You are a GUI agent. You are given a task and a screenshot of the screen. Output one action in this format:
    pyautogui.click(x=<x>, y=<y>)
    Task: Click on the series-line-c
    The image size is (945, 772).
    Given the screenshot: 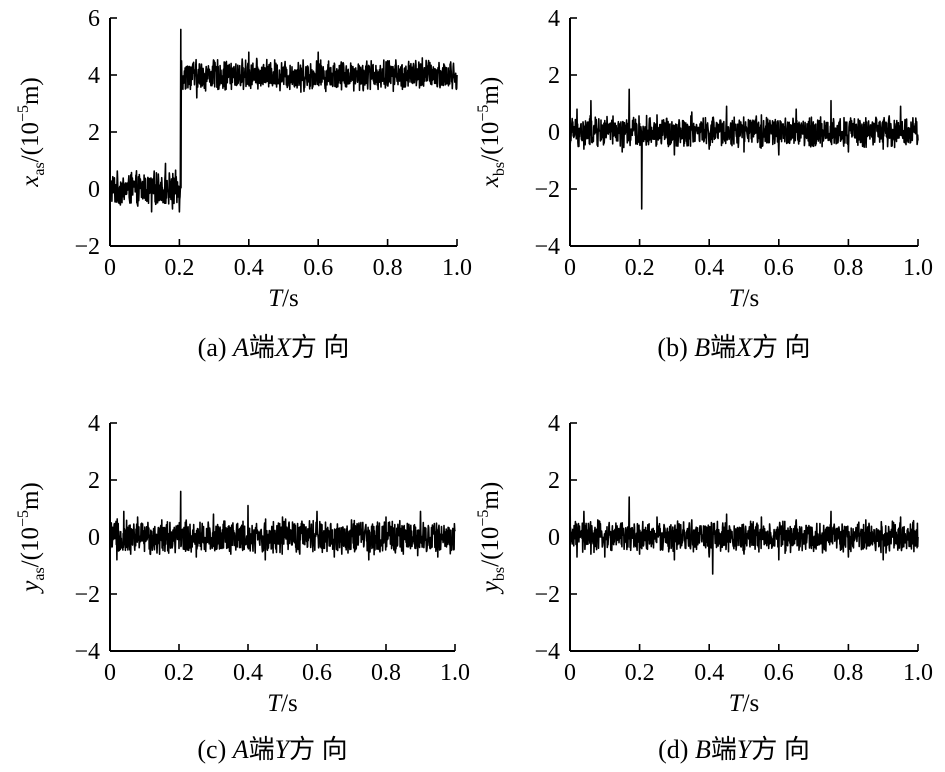 What is the action you would take?
    pyautogui.click(x=282, y=525)
    